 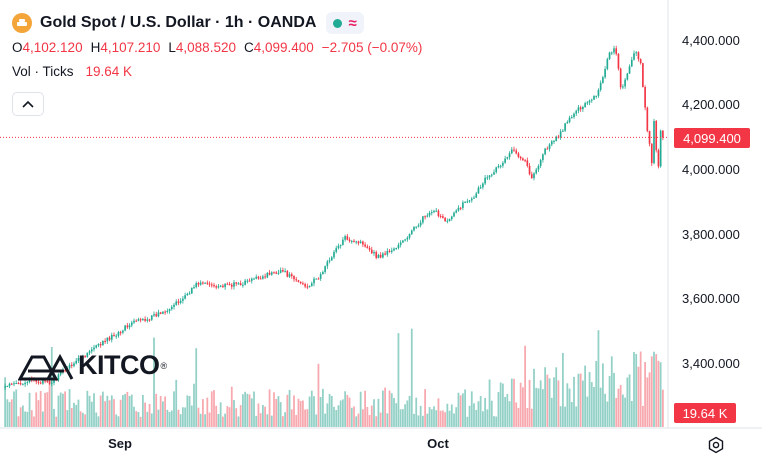 I want to click on chart-settings-button, so click(x=716, y=445).